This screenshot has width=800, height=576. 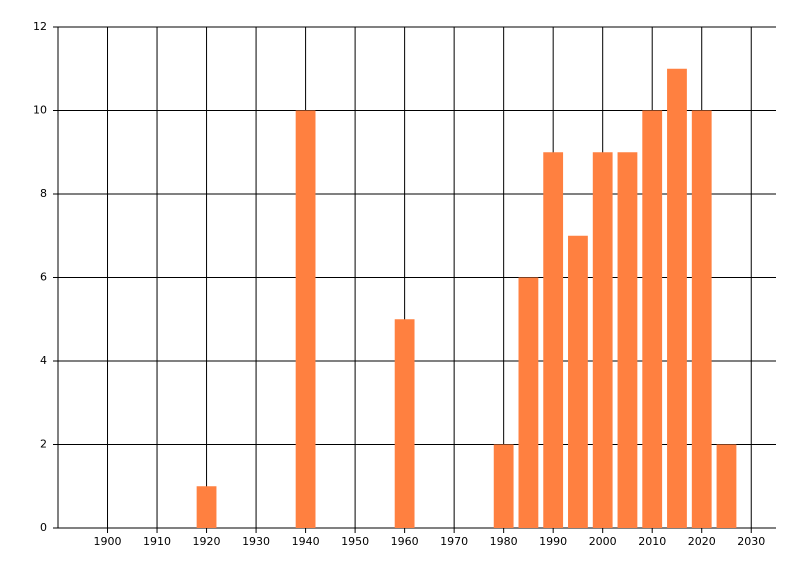 What do you see at coordinates (405, 541) in the screenshot?
I see `x-tick-label: 1960` at bounding box center [405, 541].